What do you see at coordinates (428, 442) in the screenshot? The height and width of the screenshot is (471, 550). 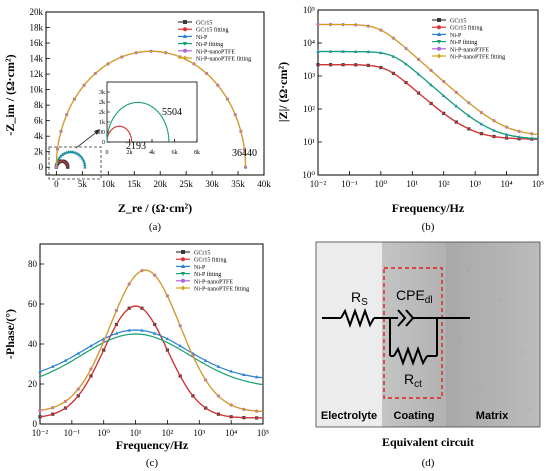 I see `circuit-caption: Equivalent circuit` at bounding box center [428, 442].